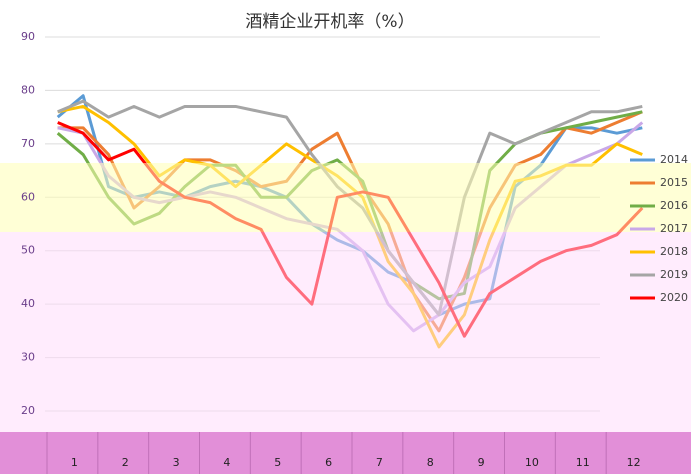 The image size is (691, 474). What do you see at coordinates (28, 250) in the screenshot?
I see `y-tick-label: 50` at bounding box center [28, 250].